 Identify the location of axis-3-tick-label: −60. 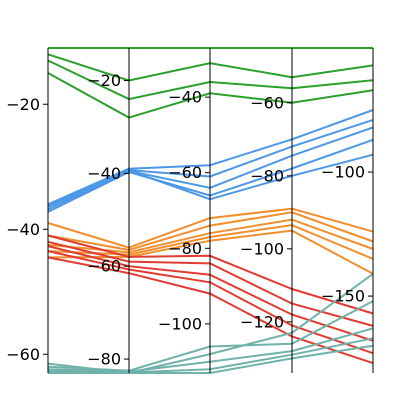
(185, 172).